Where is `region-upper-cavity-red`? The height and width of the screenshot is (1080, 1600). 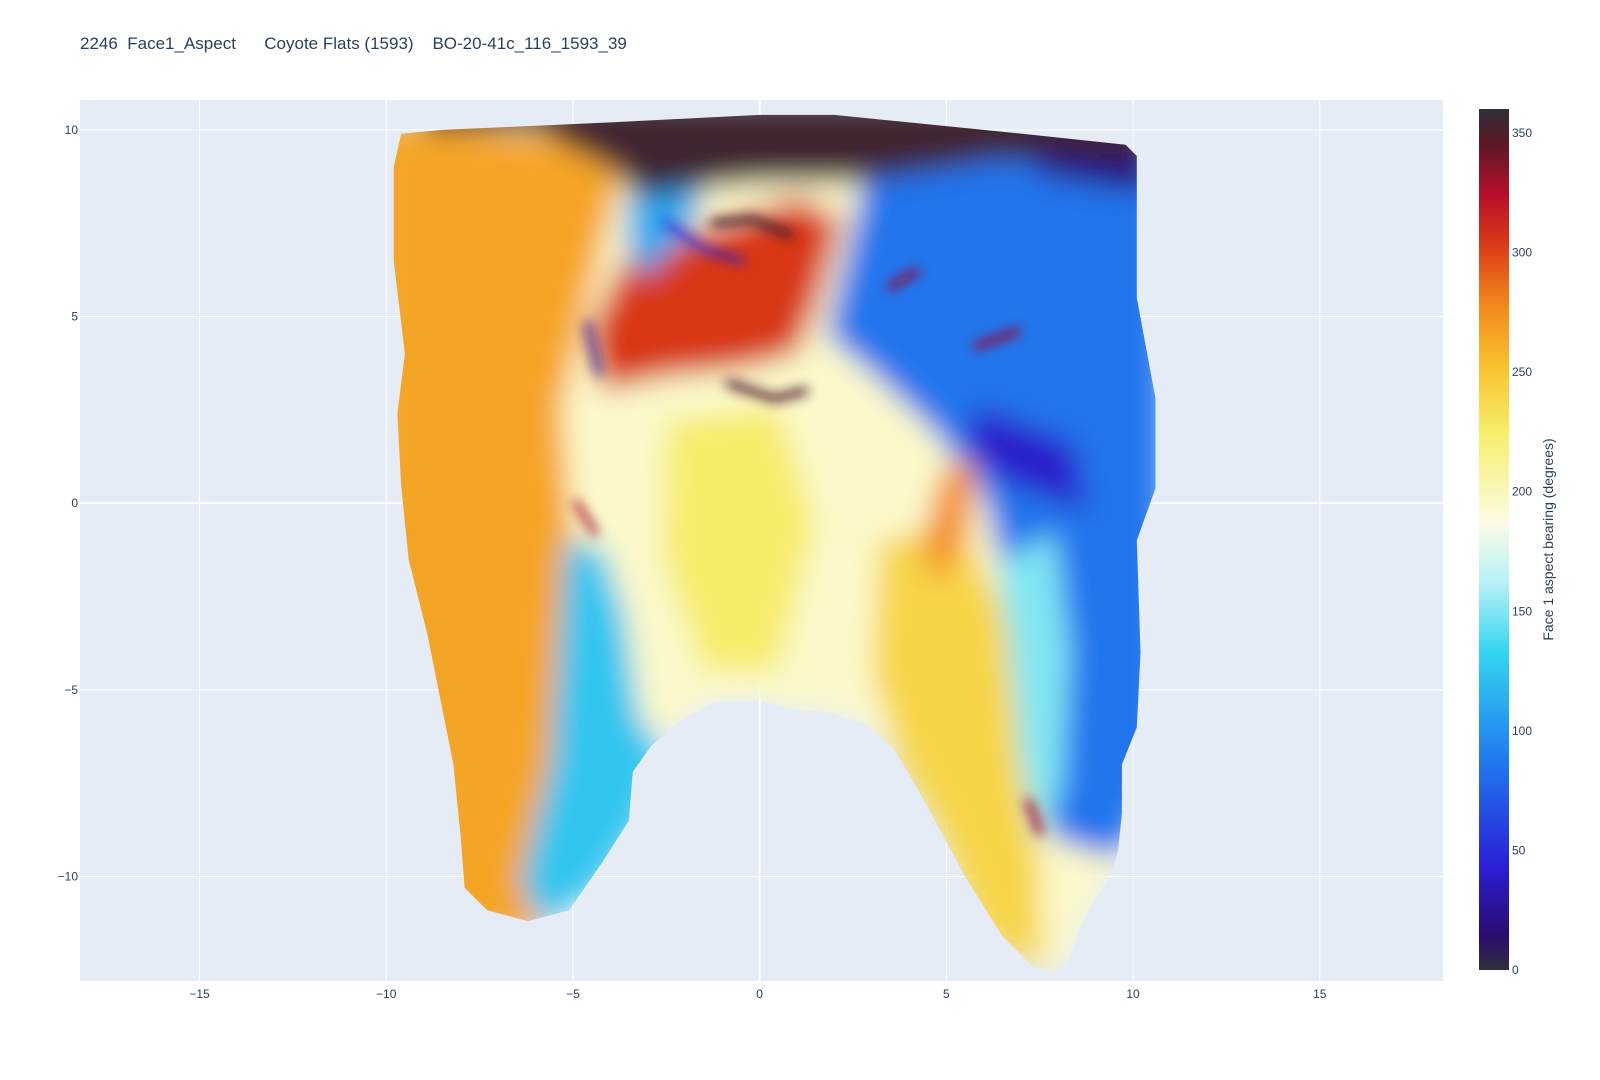
region-upper-cavity-red is located at coordinates (714, 294).